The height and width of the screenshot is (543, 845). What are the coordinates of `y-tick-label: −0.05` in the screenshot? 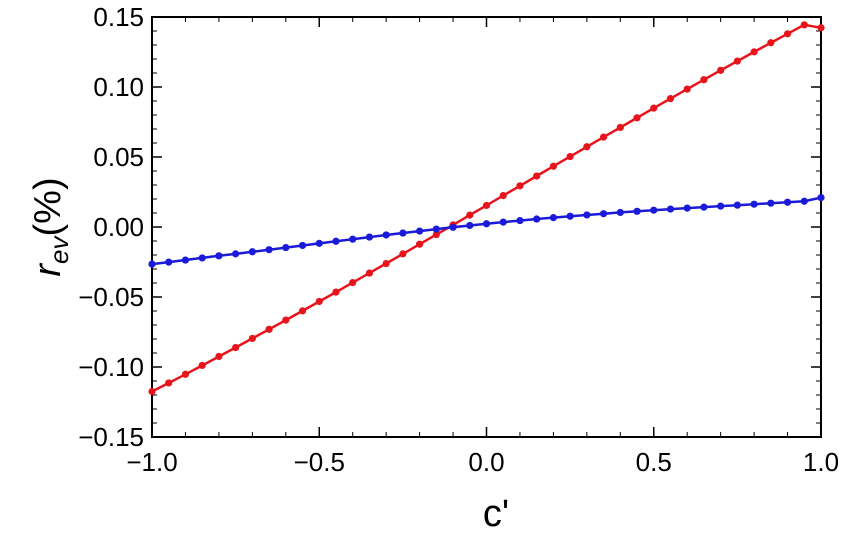 It's located at (111, 297).